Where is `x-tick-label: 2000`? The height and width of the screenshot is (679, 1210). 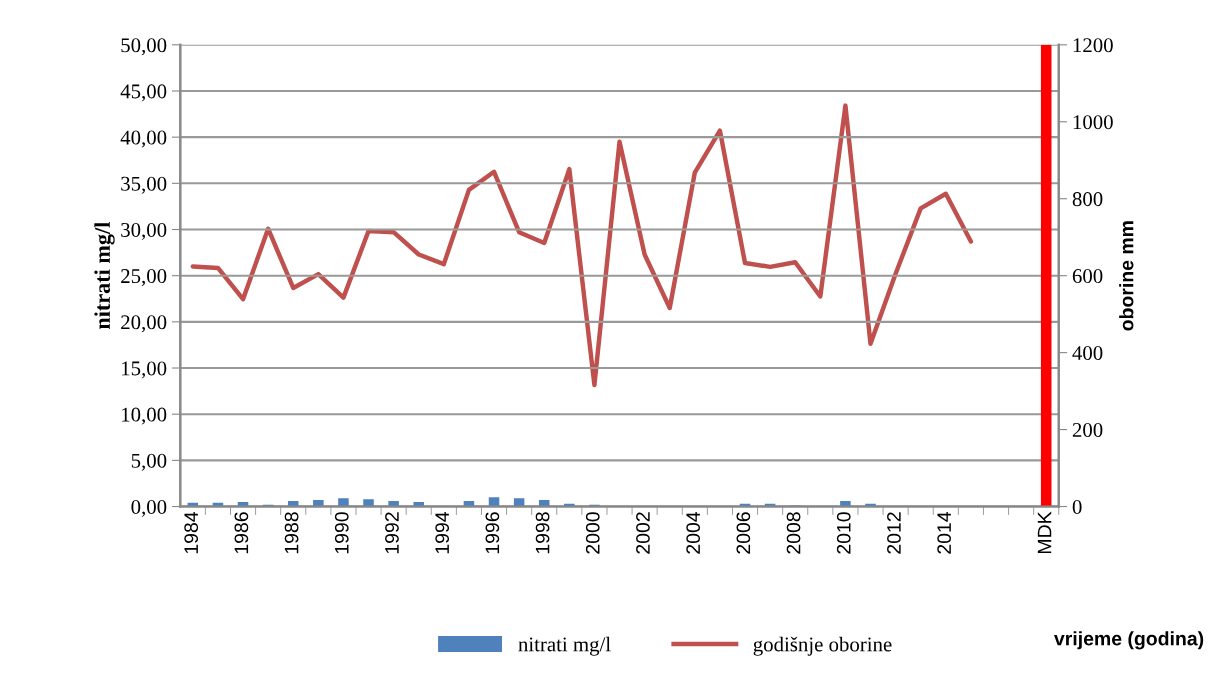 x-tick-label: 2000 is located at coordinates (592, 533).